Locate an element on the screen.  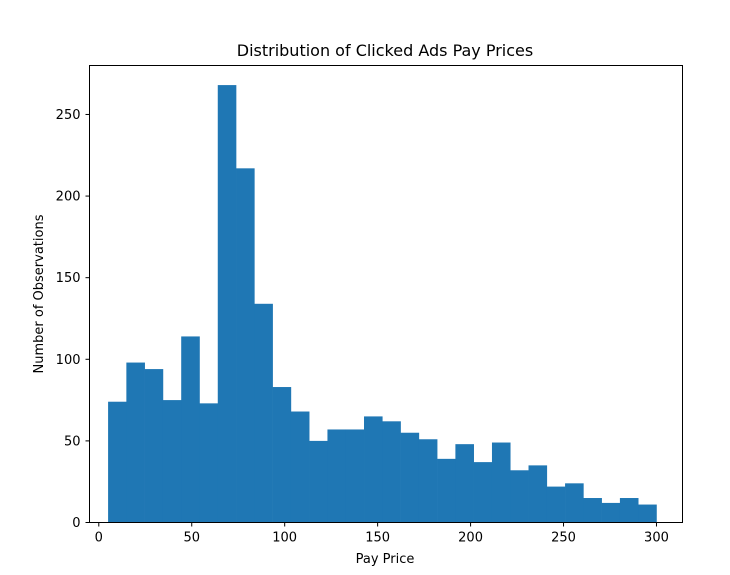
x-axis-ticks: 0 50 100 150 200 250 300 is located at coordinates (382, 534).